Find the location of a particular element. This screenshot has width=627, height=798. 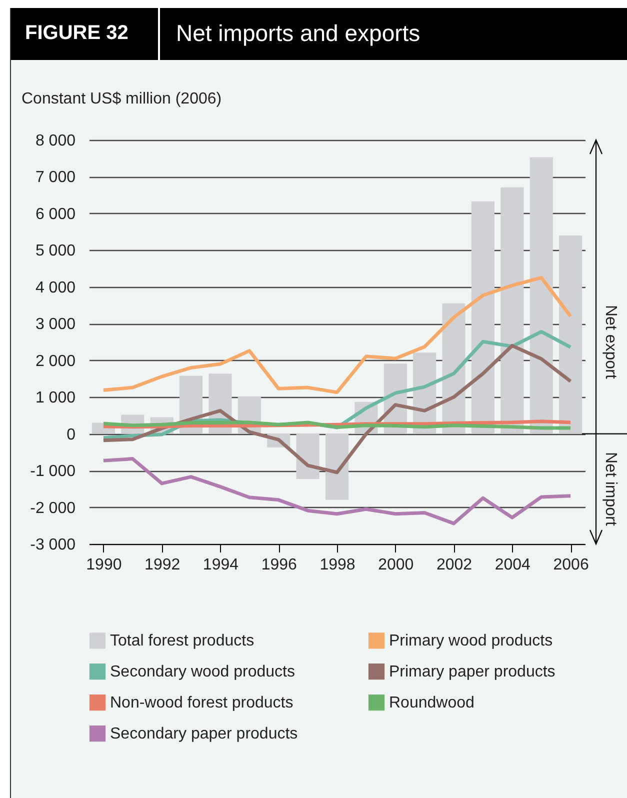

y-tick-label: -3 000 is located at coordinates (53, 545).